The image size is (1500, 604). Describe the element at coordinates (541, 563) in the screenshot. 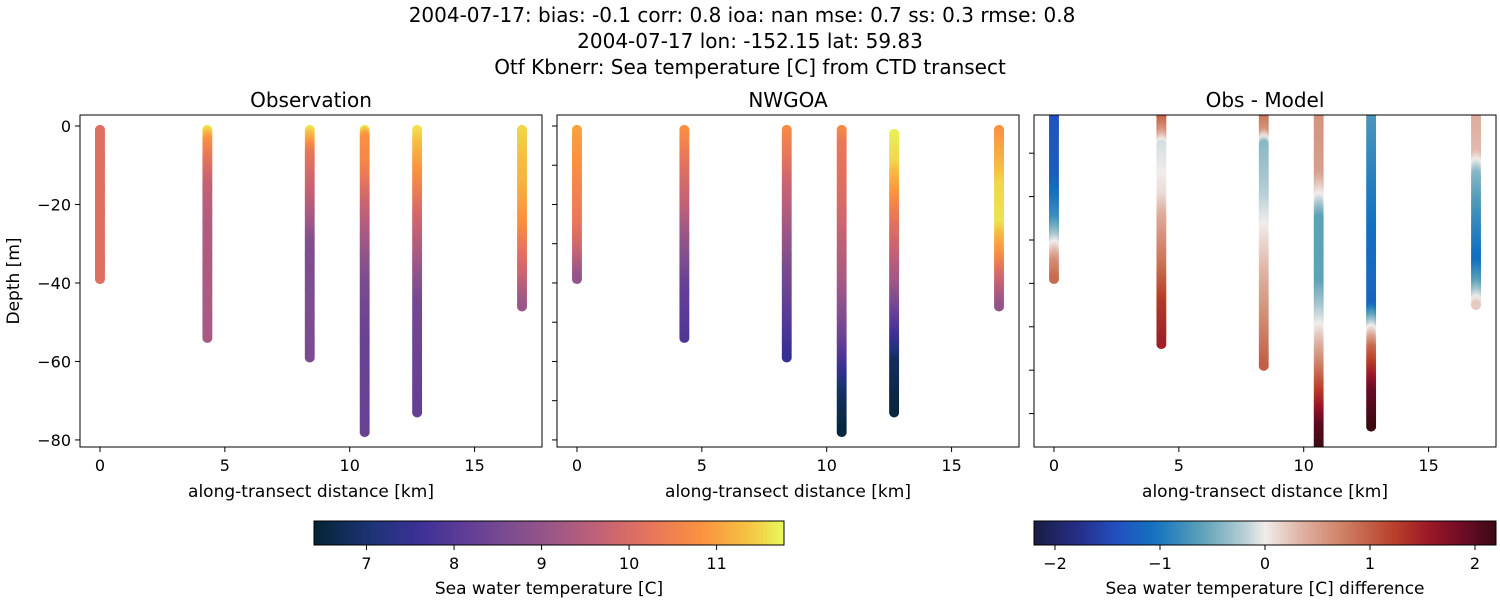

I see `colorbar-tick-label: 9` at that location.